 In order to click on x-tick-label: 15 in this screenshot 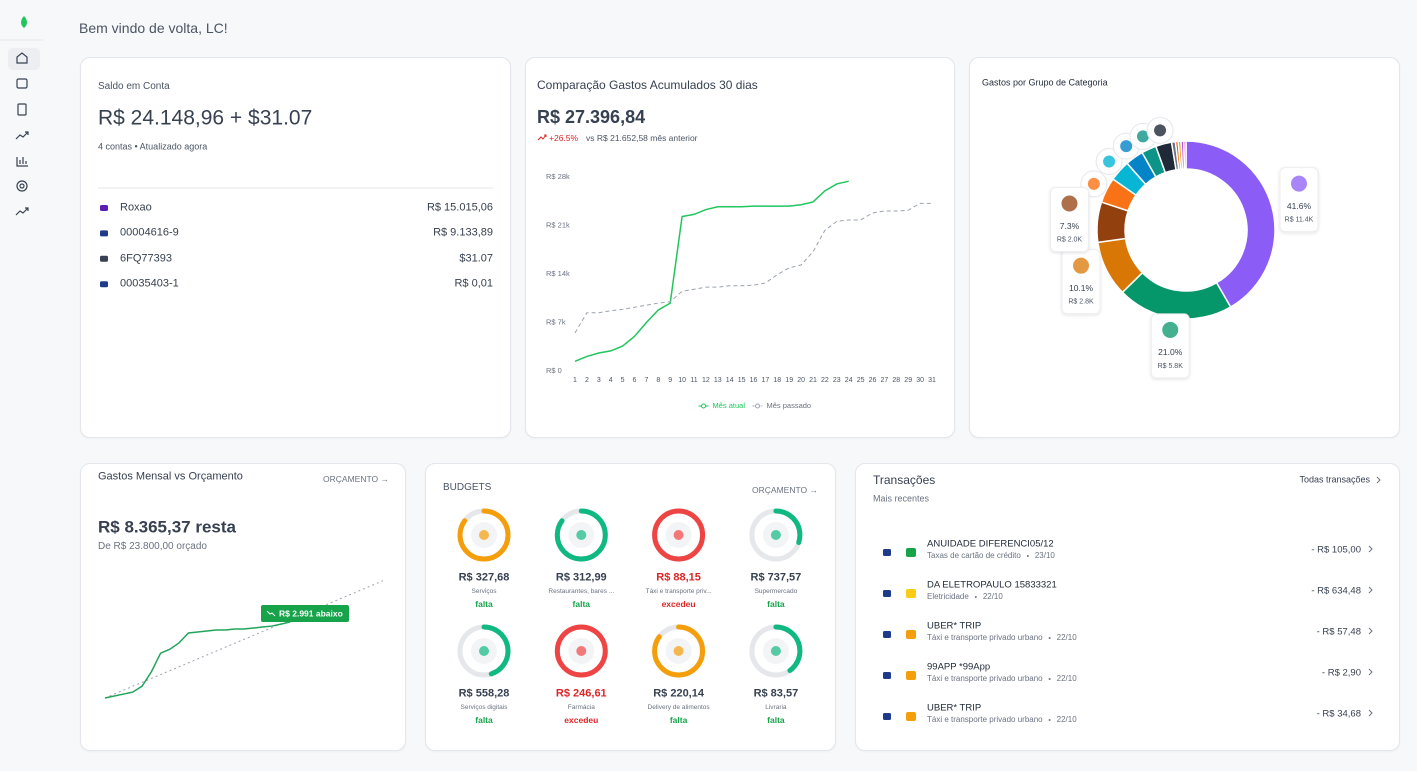, I will do `click(742, 380)`.